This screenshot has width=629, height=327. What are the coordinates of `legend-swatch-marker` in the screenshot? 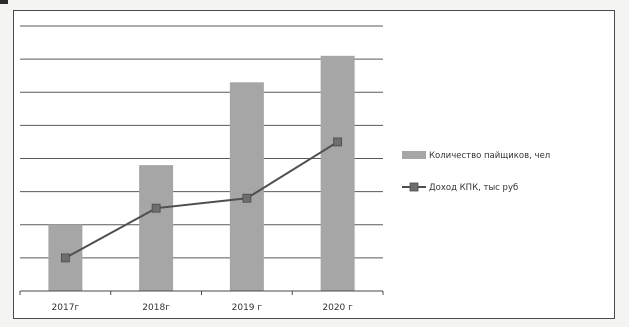 It's located at (414, 187).